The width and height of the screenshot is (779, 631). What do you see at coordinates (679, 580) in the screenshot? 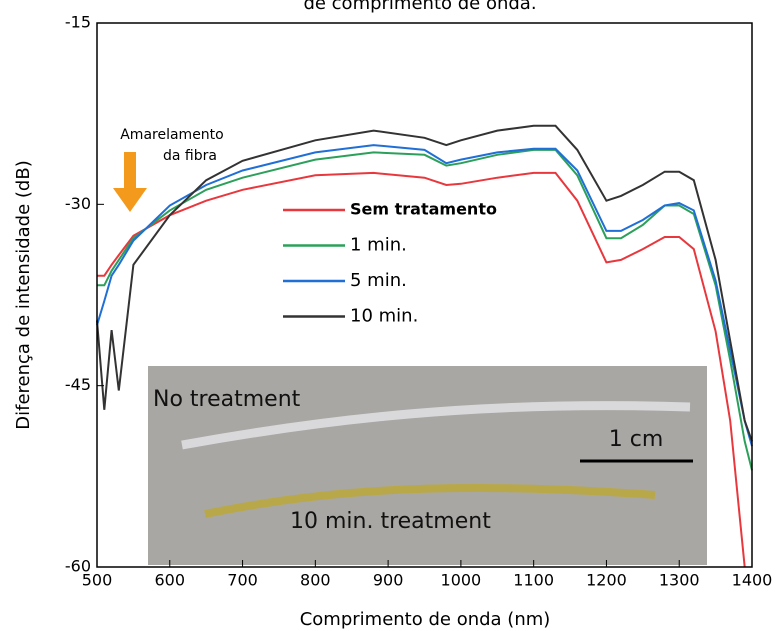
I see `x-tick-label: 1300` at bounding box center [679, 580].